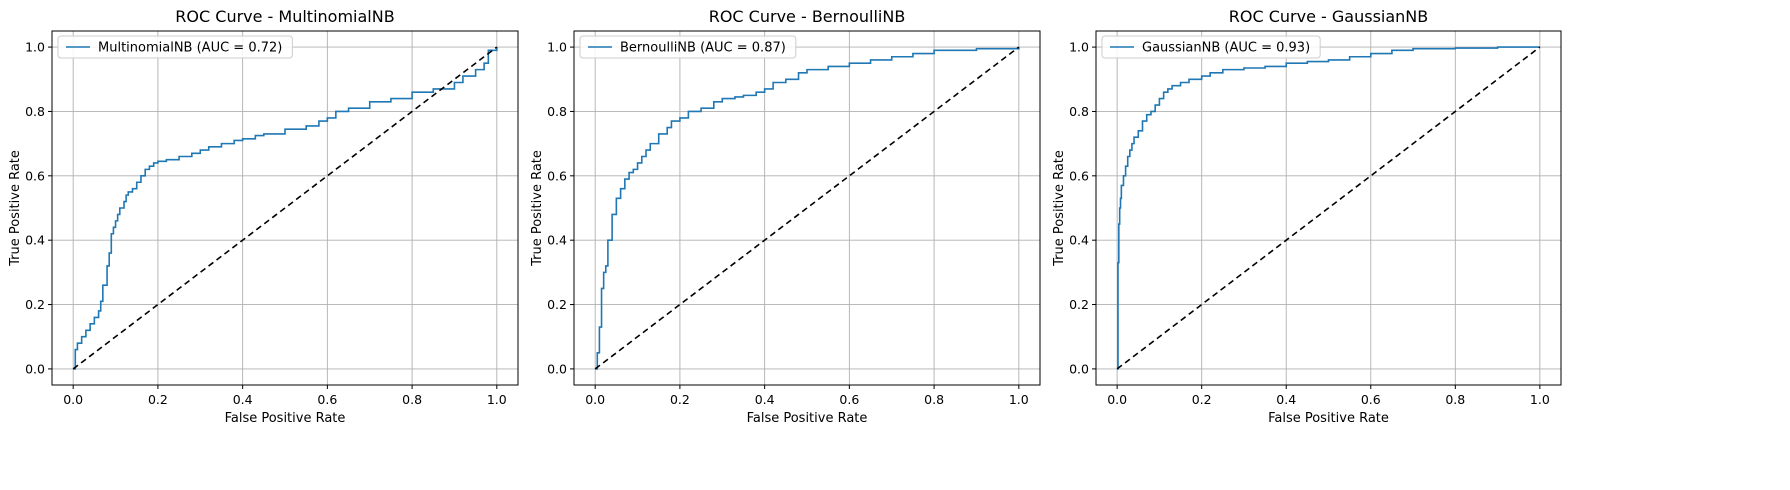  Describe the element at coordinates (1328, 16) in the screenshot. I see `chart-title: ROC Curve - GaussianNB` at that location.